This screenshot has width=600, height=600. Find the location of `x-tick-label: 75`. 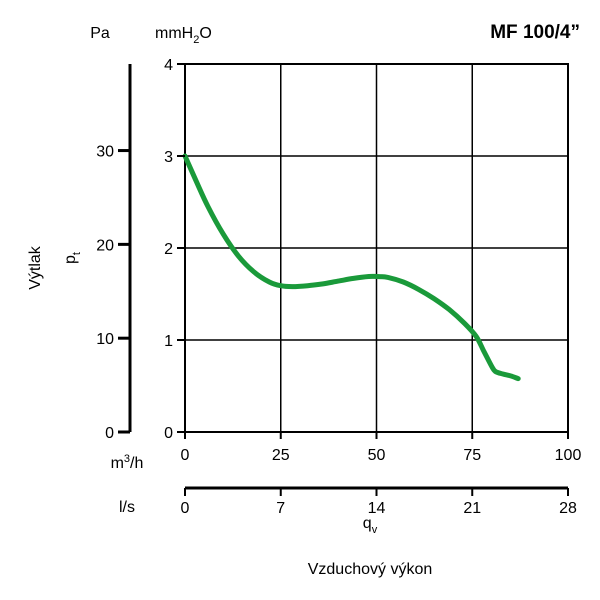

x-tick-label: 75 is located at coordinates (472, 455).